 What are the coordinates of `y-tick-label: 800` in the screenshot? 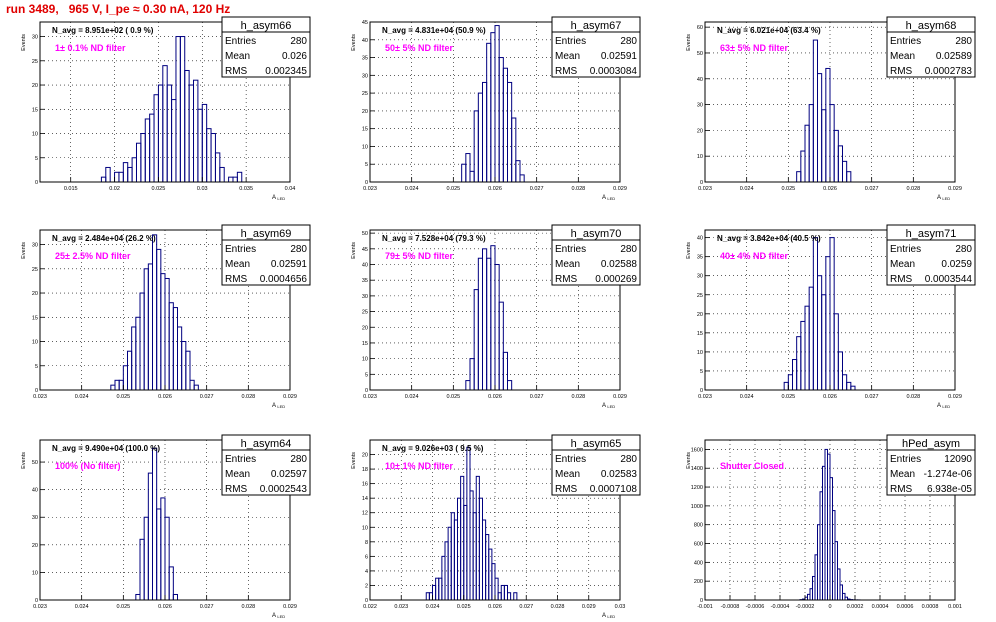 It's located at (698, 526).